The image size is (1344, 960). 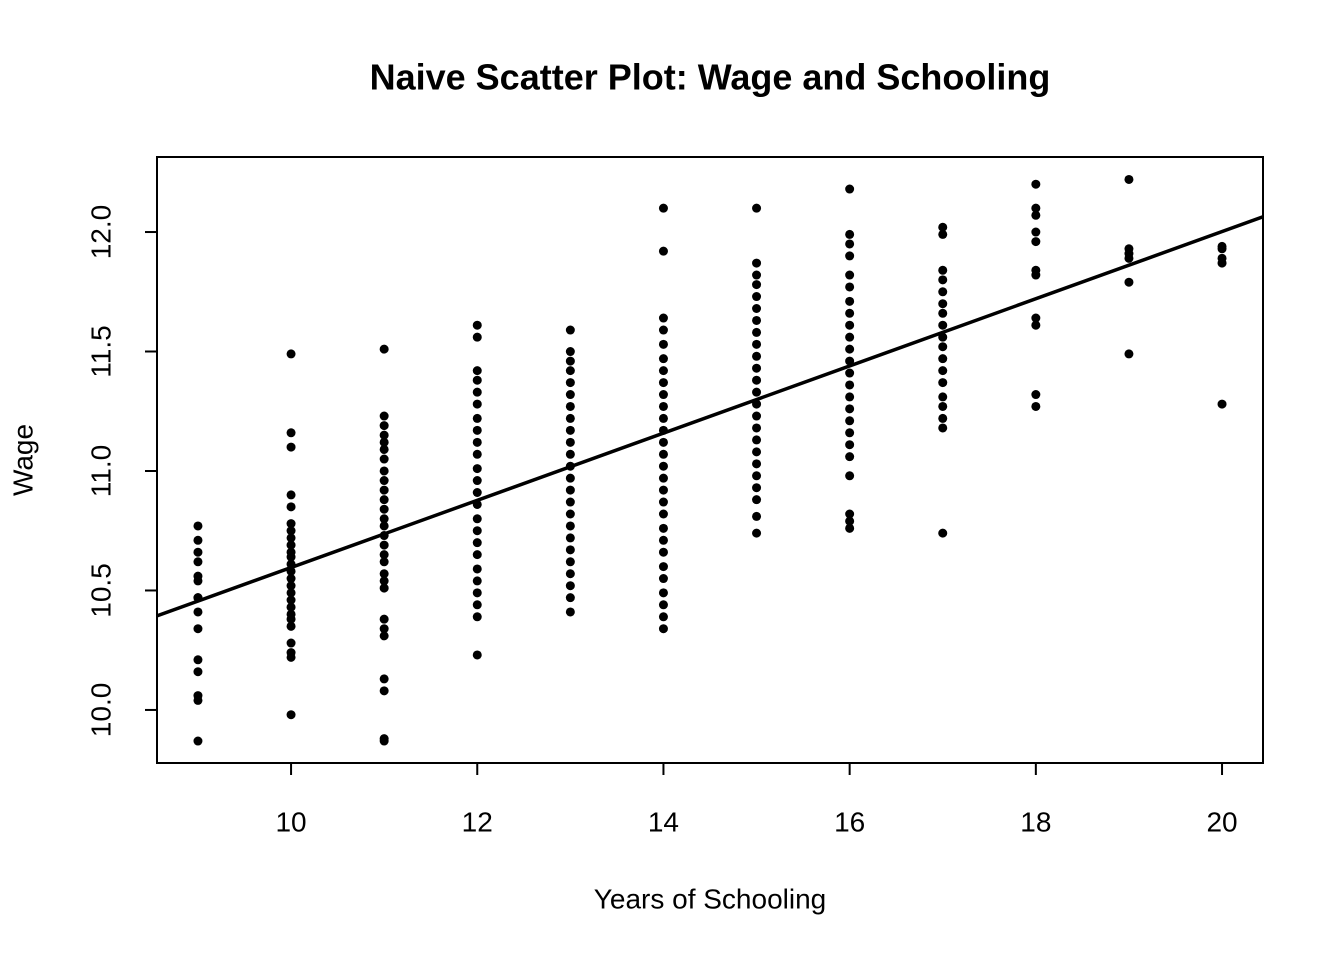 I want to click on y-tick-label: 10.0, so click(x=100, y=710).